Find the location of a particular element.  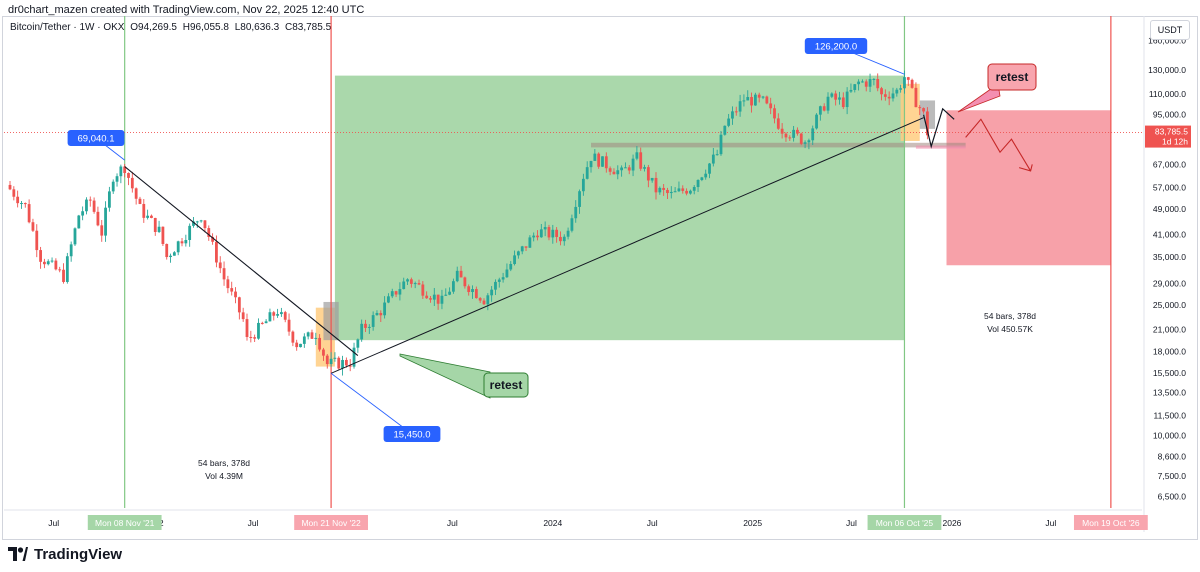

y-tick-label: 15,500.0 is located at coordinates (1169, 373).